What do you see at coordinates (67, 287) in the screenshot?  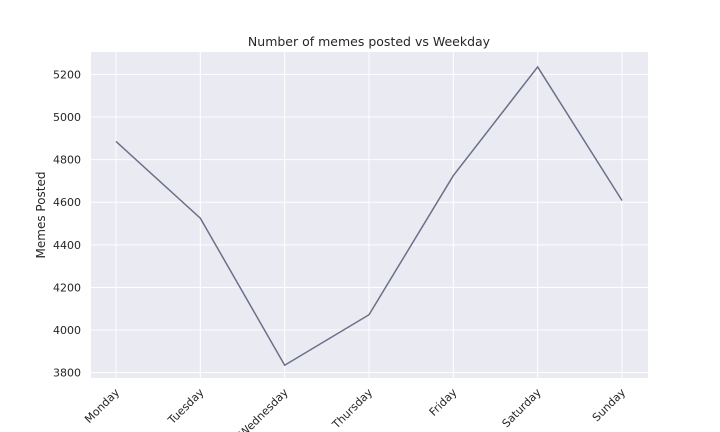 I see `y-tick-label: 4200` at bounding box center [67, 287].